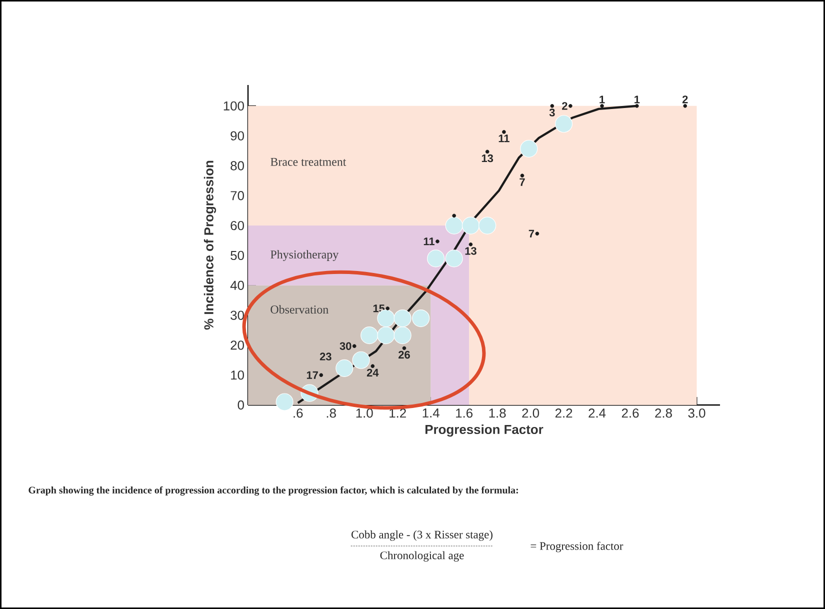 This screenshot has height=609, width=825. I want to click on y-tick-label: 60, so click(237, 225).